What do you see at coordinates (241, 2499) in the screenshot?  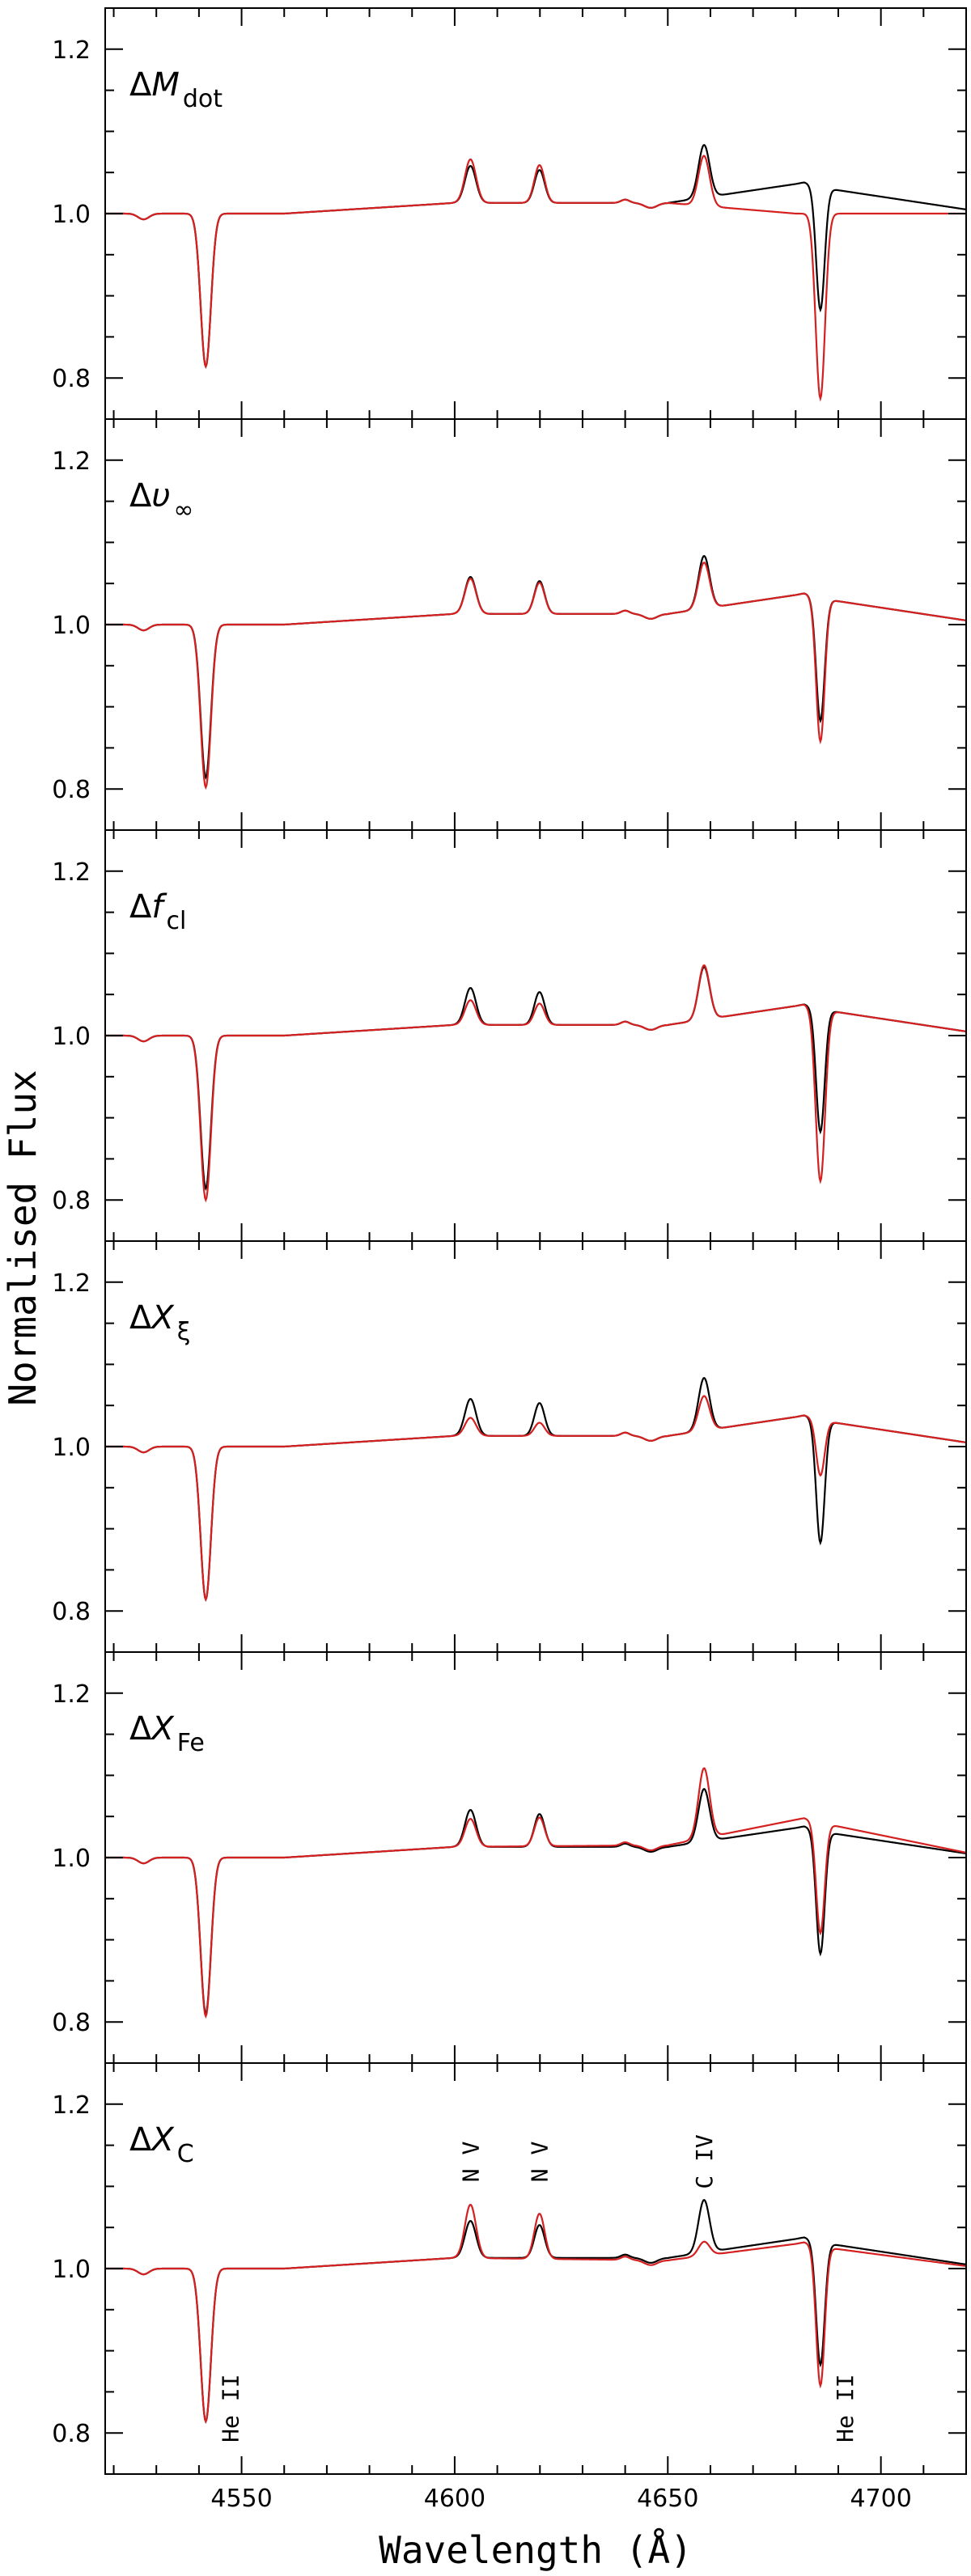 I see `x-tick-label: 4550` at bounding box center [241, 2499].